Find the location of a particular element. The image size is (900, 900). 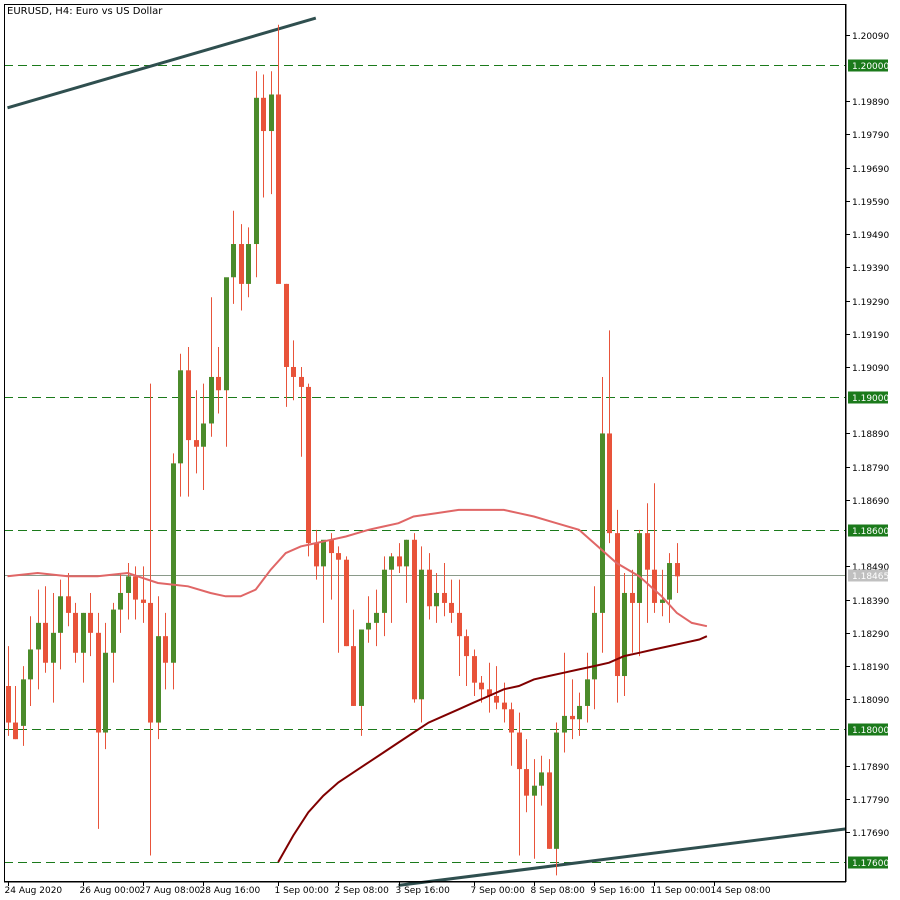

price-tick-label-10: 1.18890 is located at coordinates (870, 435).